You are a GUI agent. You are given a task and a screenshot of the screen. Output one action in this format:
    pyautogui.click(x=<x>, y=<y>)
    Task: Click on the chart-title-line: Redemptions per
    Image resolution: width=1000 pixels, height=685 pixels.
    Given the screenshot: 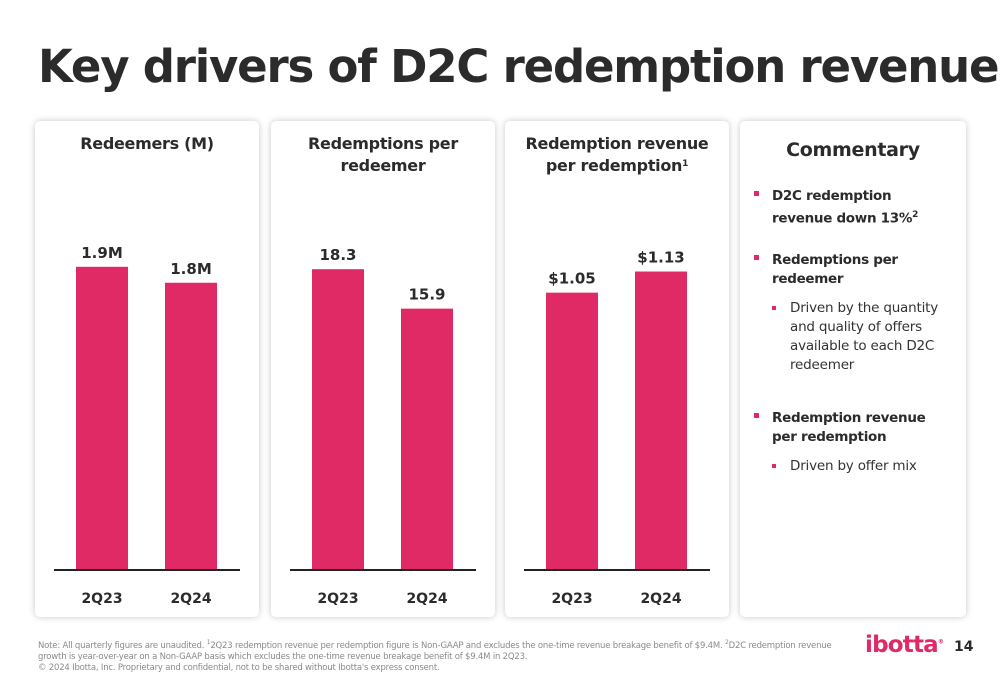 What is the action you would take?
    pyautogui.click(x=383, y=143)
    